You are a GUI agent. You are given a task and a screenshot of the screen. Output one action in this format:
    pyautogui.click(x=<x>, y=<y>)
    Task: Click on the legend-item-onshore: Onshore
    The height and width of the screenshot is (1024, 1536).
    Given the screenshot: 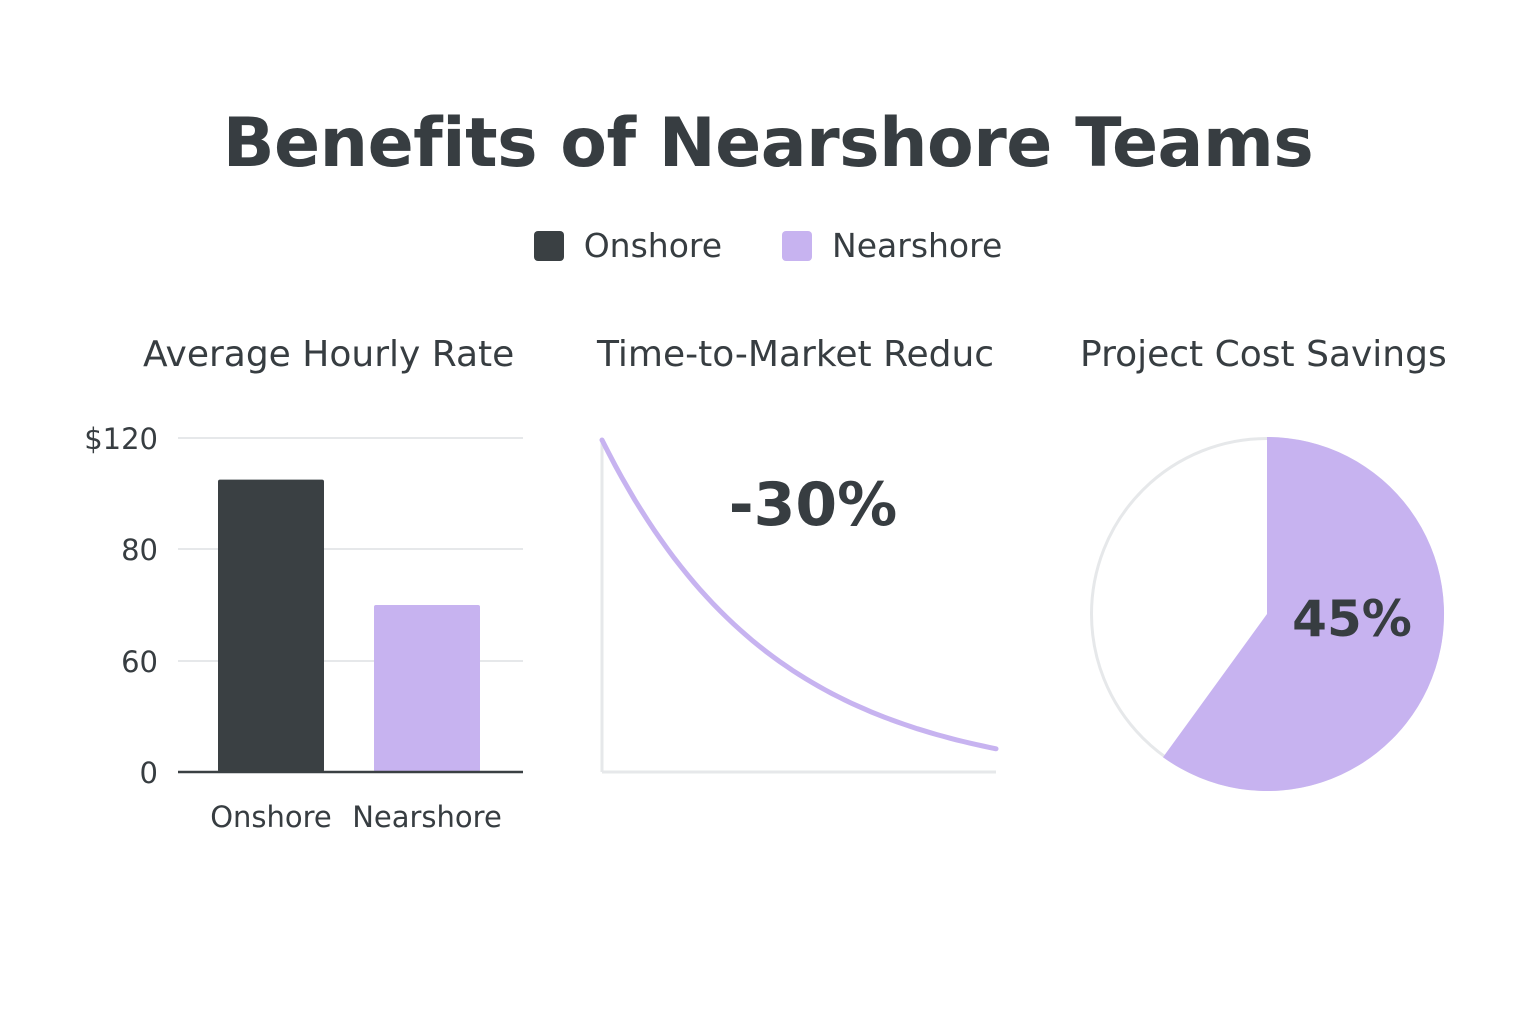 What is the action you would take?
    pyautogui.click(x=628, y=245)
    